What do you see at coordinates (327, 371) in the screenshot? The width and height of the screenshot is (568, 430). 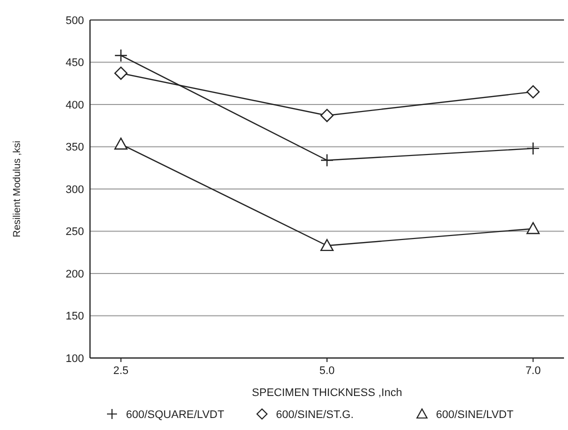 I see `x-tick-label: 5.0` at bounding box center [327, 371].